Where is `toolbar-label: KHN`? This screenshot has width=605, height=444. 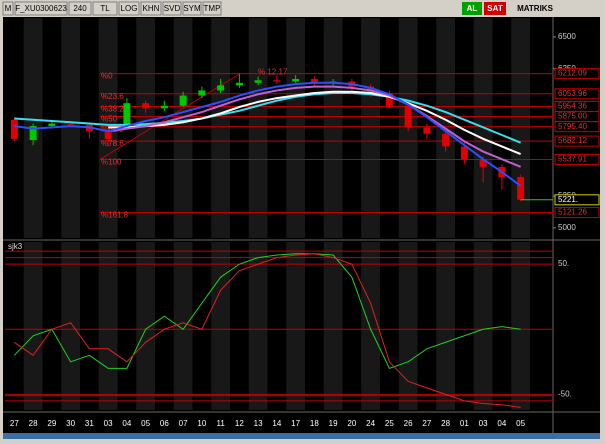
toolbar-label: KHN is located at coordinates (151, 8).